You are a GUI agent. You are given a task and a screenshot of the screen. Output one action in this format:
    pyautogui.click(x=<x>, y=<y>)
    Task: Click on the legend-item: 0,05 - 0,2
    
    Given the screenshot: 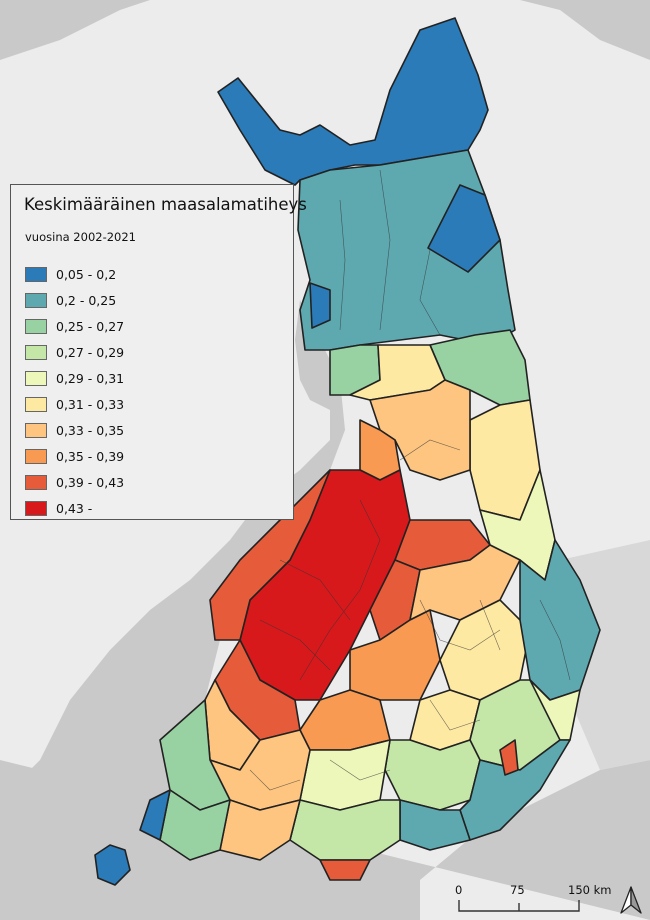 What is the action you would take?
    pyautogui.click(x=74, y=274)
    